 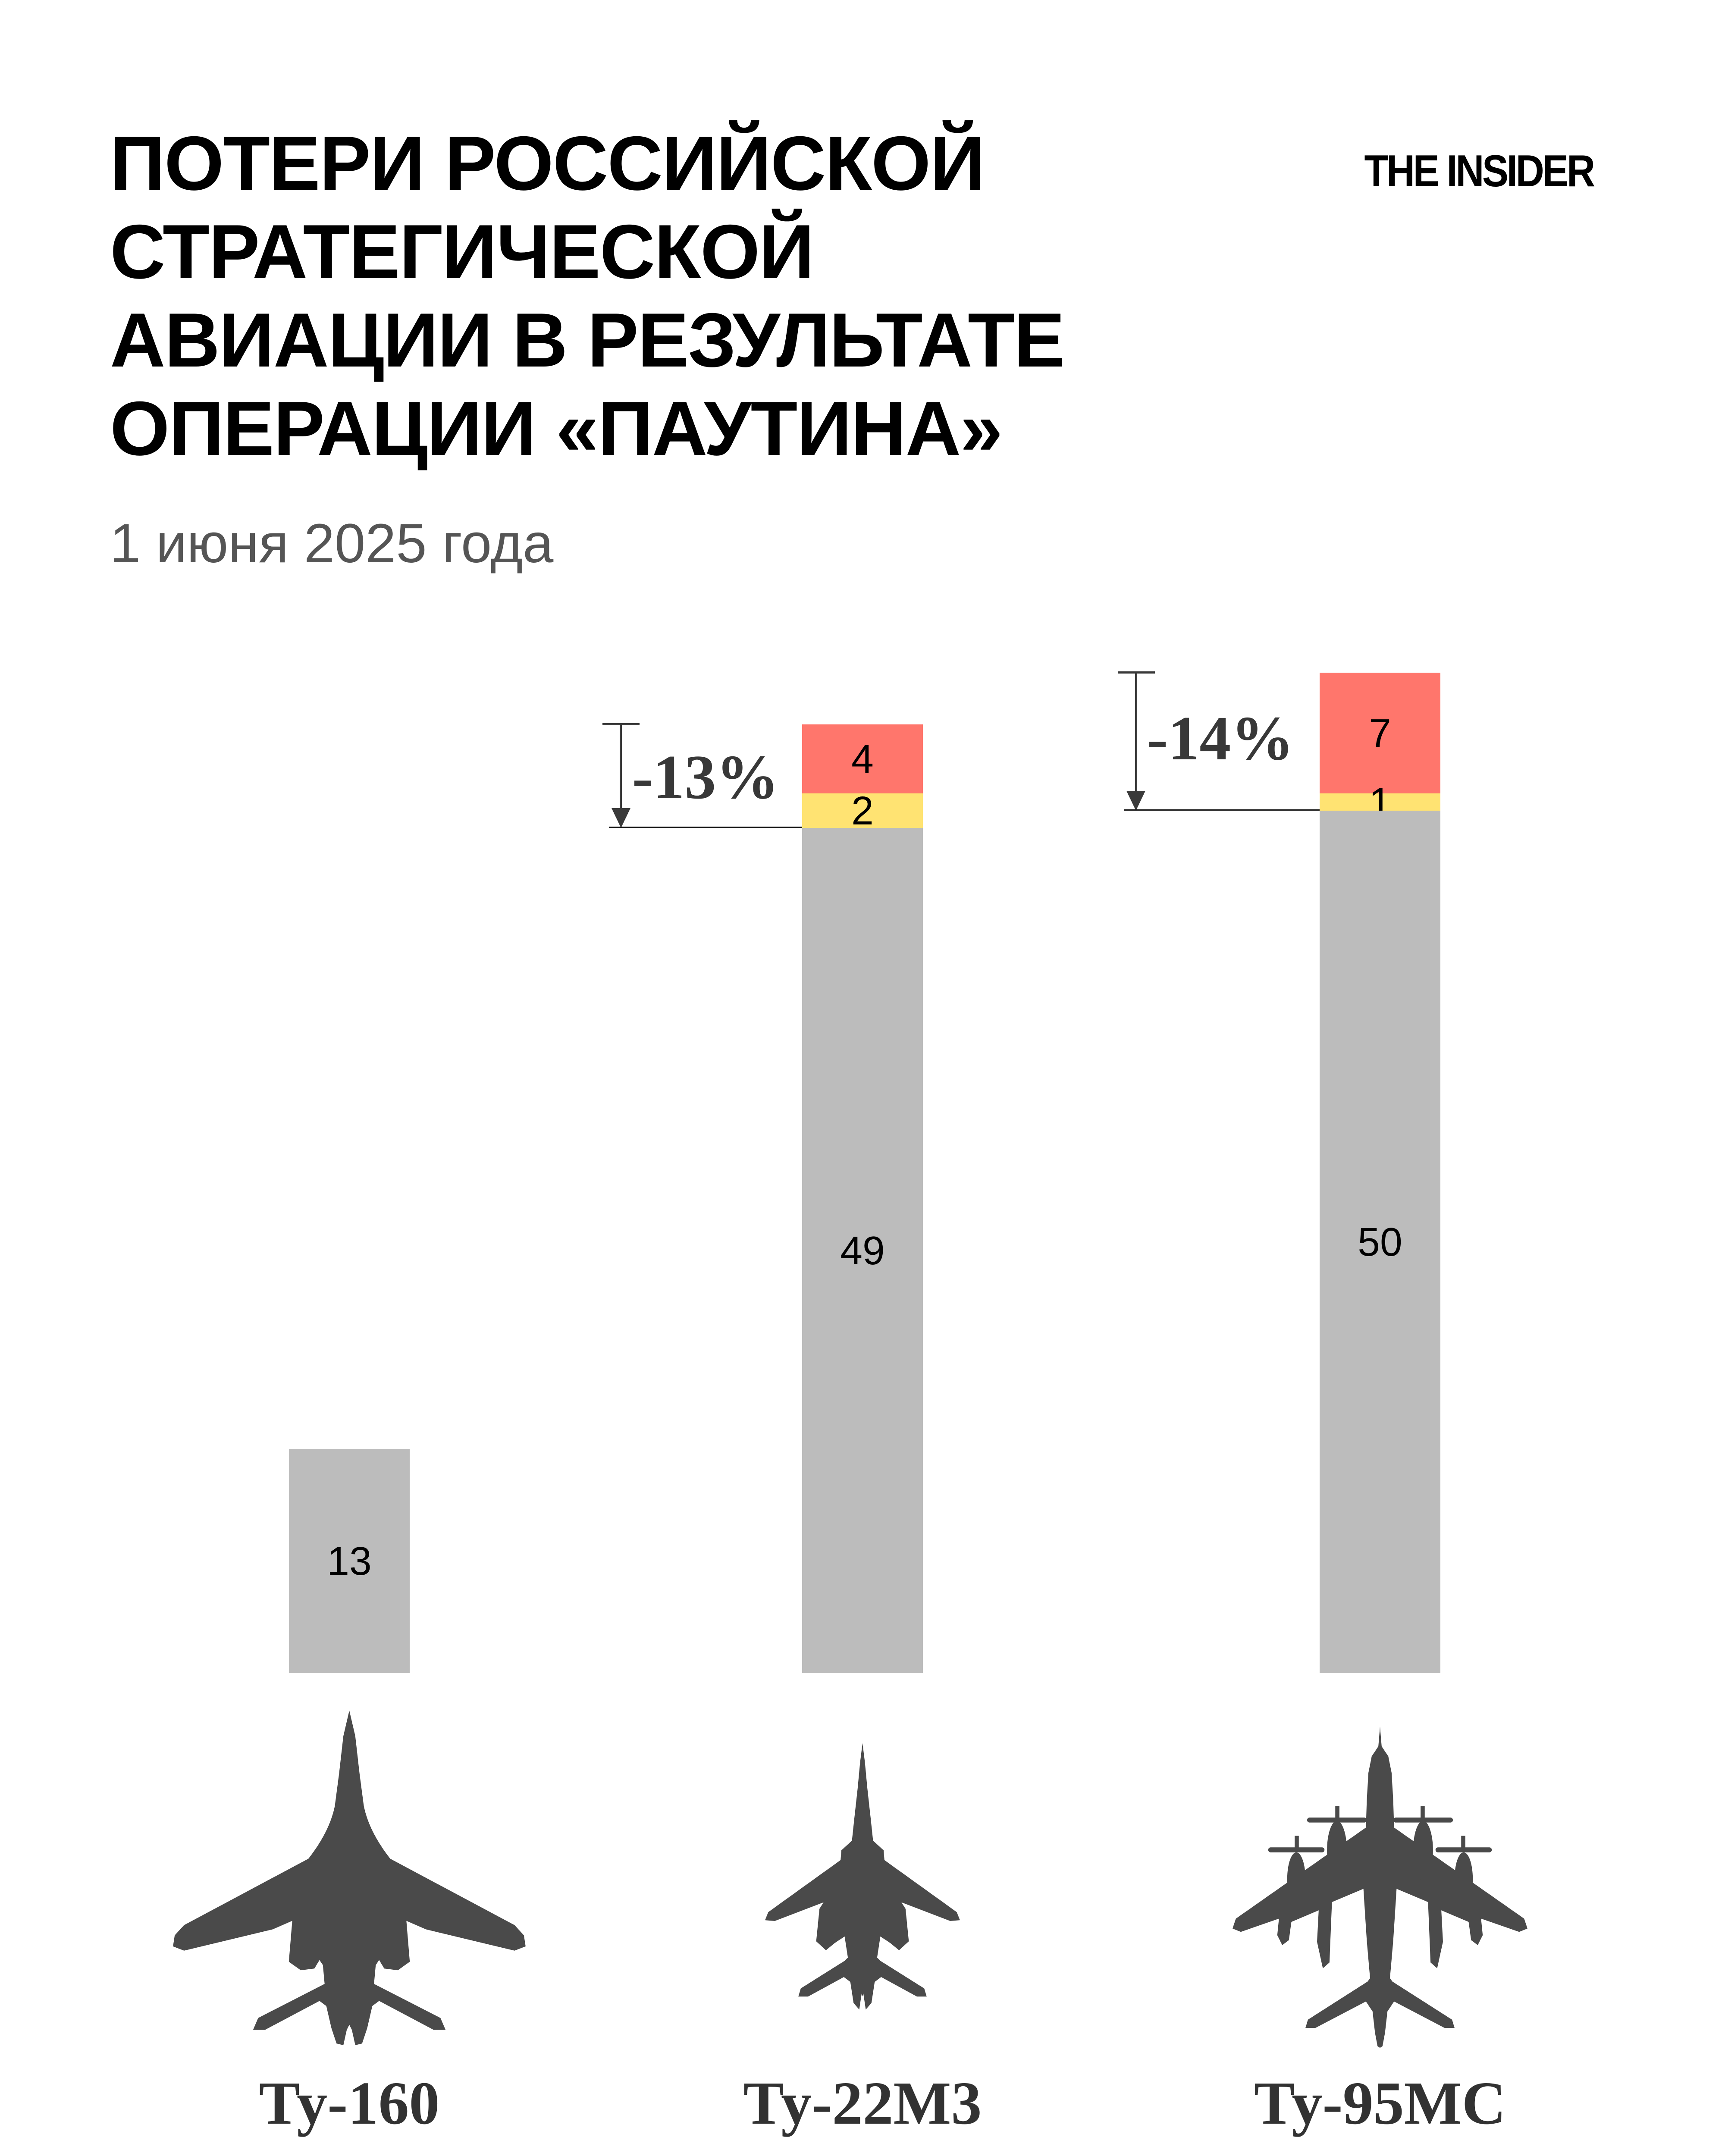 What do you see at coordinates (862, 1876) in the screenshot?
I see `tu-22m3-silhouette-icon` at bounding box center [862, 1876].